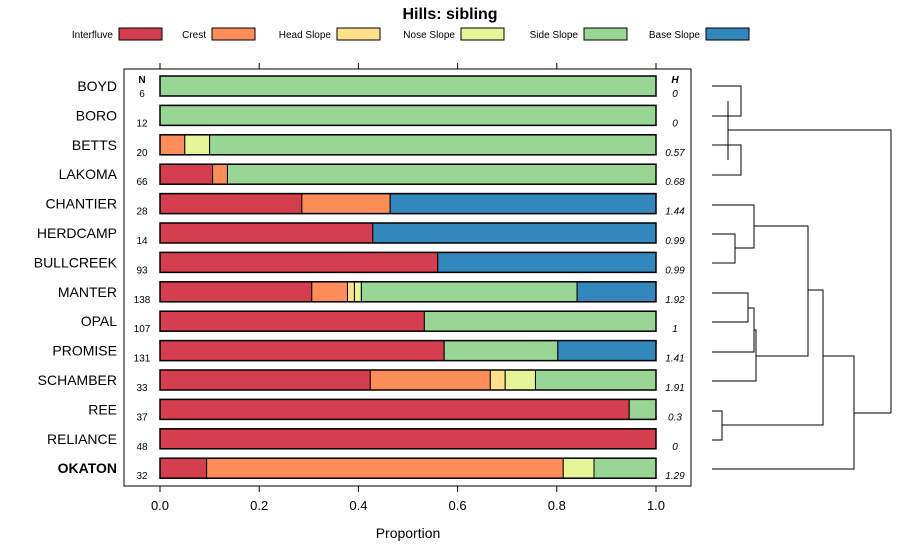 This screenshot has height=560, width=900. I want to click on row-n-value: 37, so click(142, 417).